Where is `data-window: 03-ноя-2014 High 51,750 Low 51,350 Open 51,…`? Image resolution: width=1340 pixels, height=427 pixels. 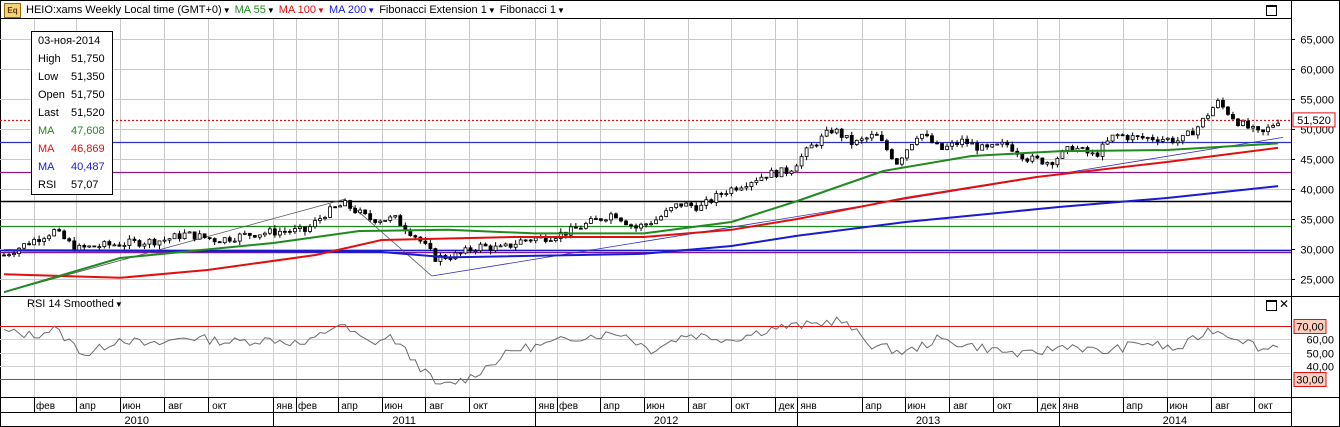 data-window: 03-ноя-2014 High 51,750 Low 51,350 Open 51,… is located at coordinates (72, 113).